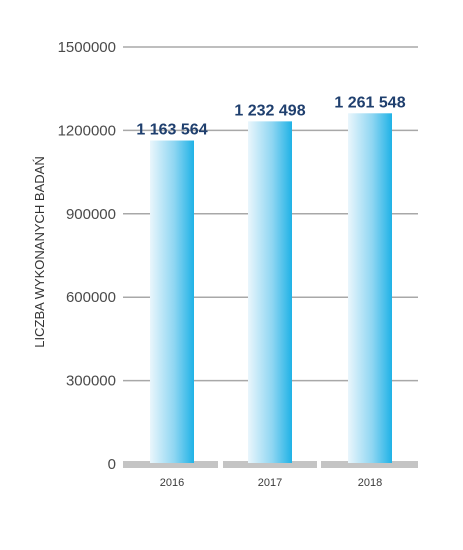 The image size is (463, 550). What do you see at coordinates (39, 251) in the screenshot?
I see `y-axis-title: LICZBA WYKONANYCH BADAŃ` at bounding box center [39, 251].